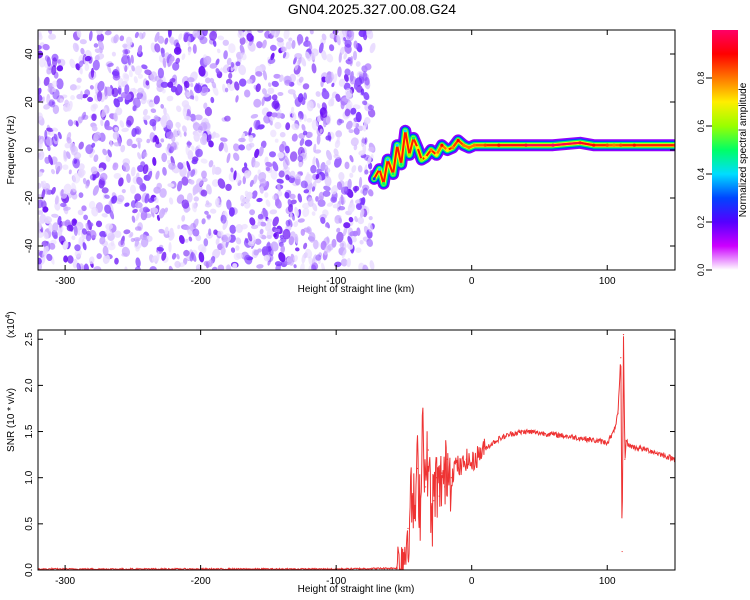  I want to click on x-tick-label: 0, so click(472, 581).